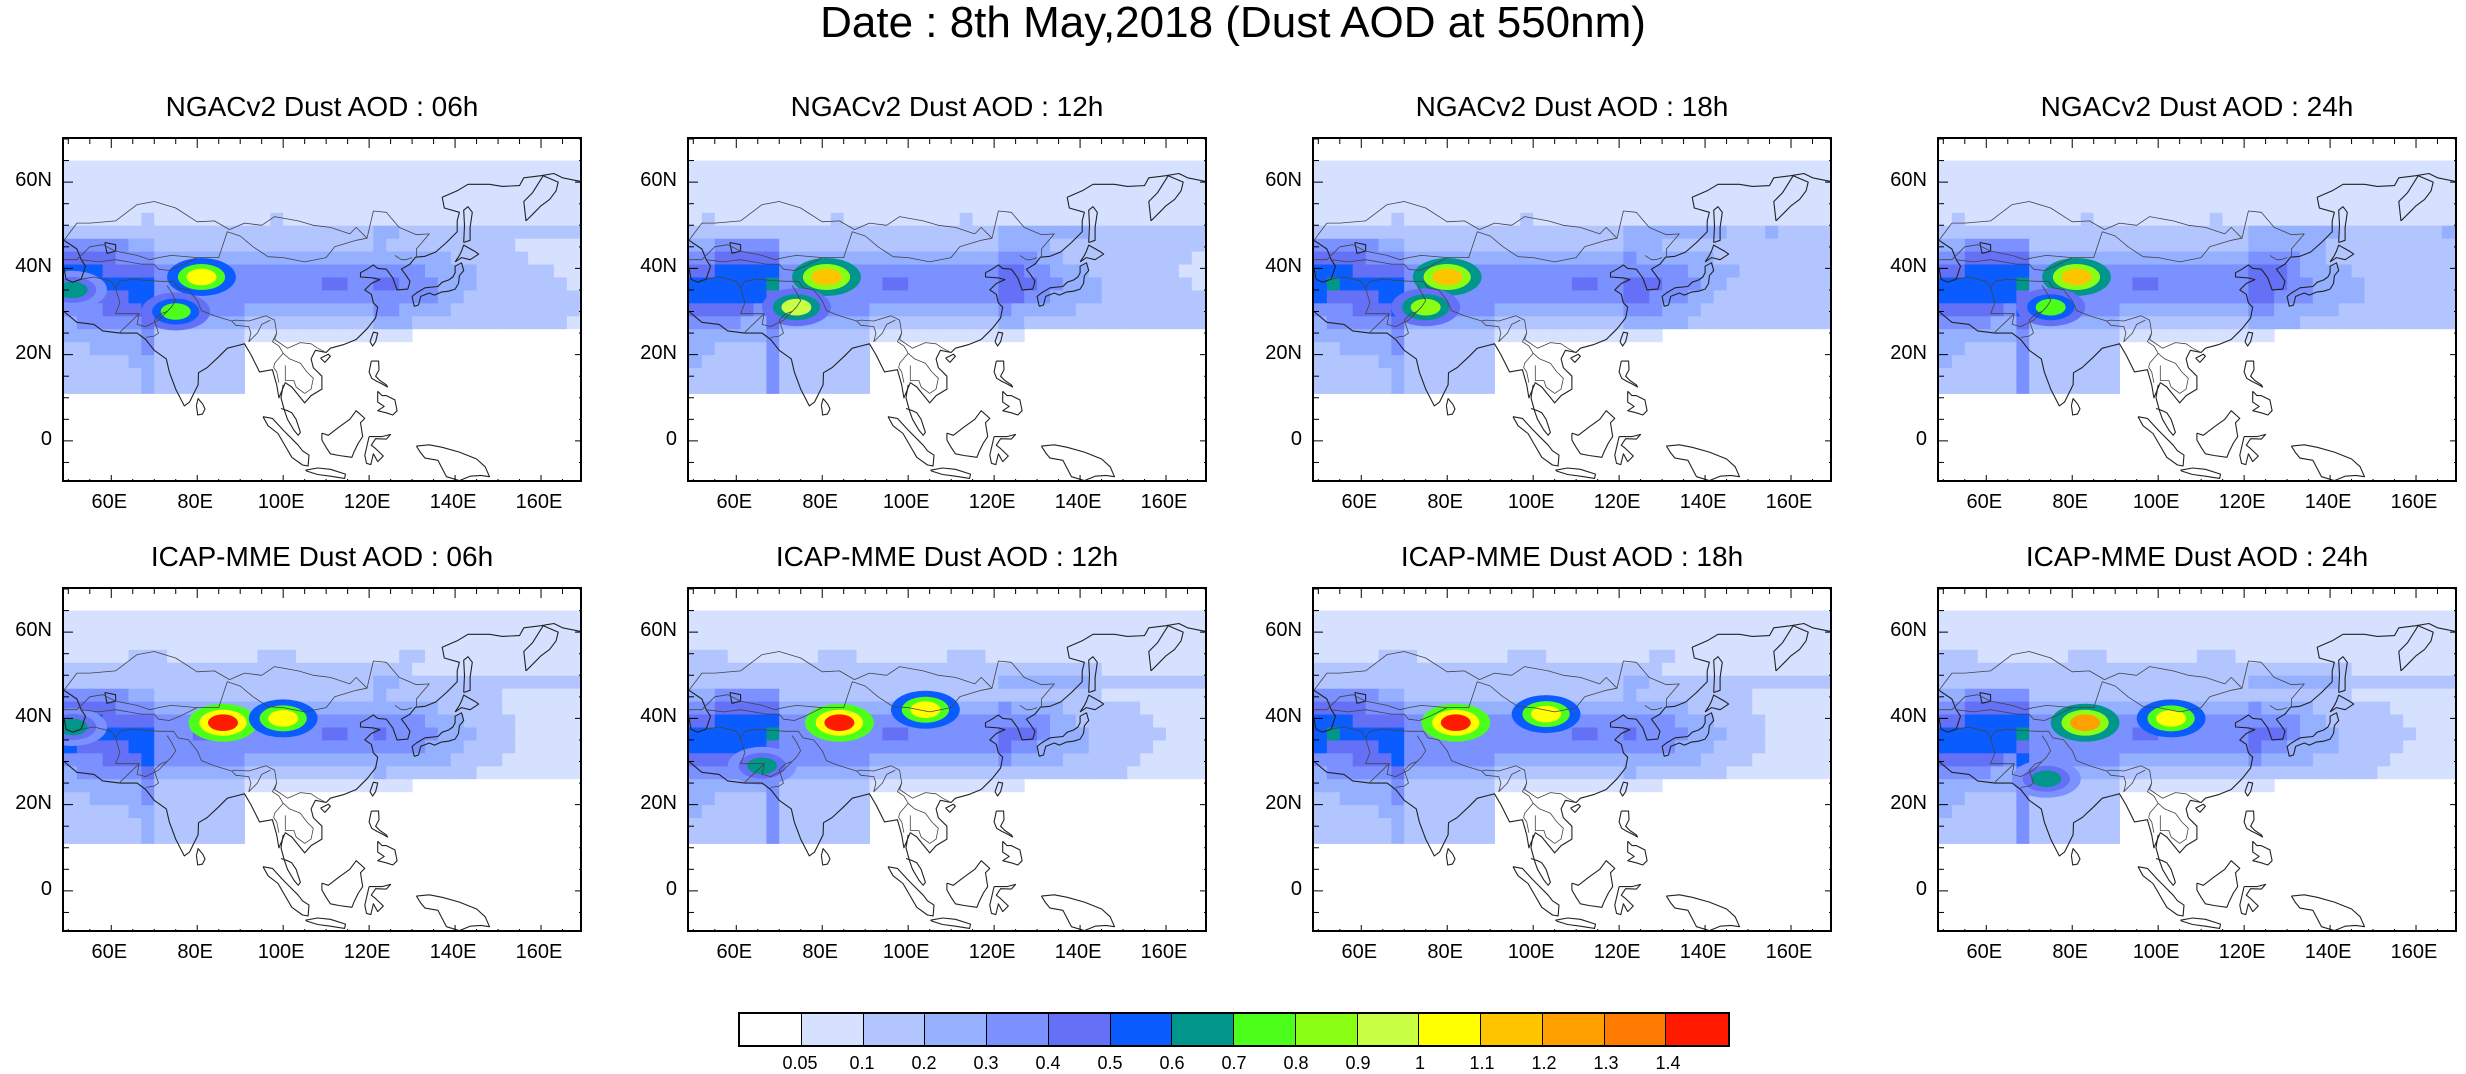 The width and height of the screenshot is (2466, 1074). What do you see at coordinates (652, 266) in the screenshot?
I see `lat-tick-label: 40N` at bounding box center [652, 266].